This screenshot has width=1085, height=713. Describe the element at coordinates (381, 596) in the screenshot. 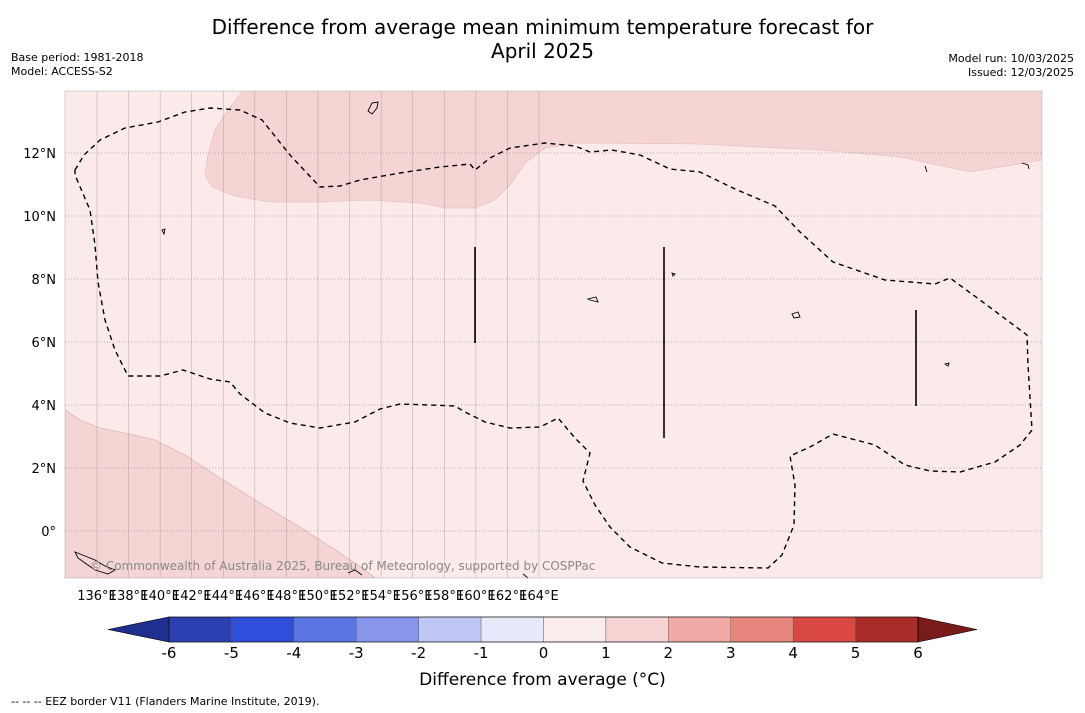

I see `longitude-label: 154°E` at that location.